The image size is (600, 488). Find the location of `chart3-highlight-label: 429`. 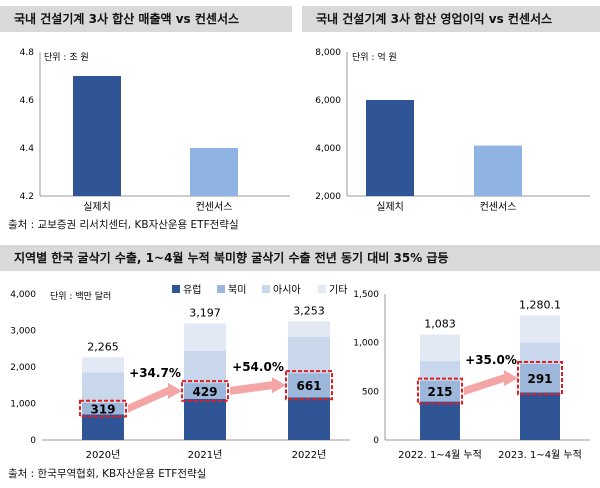

chart3-highlight-label: 429 is located at coordinates (204, 392).